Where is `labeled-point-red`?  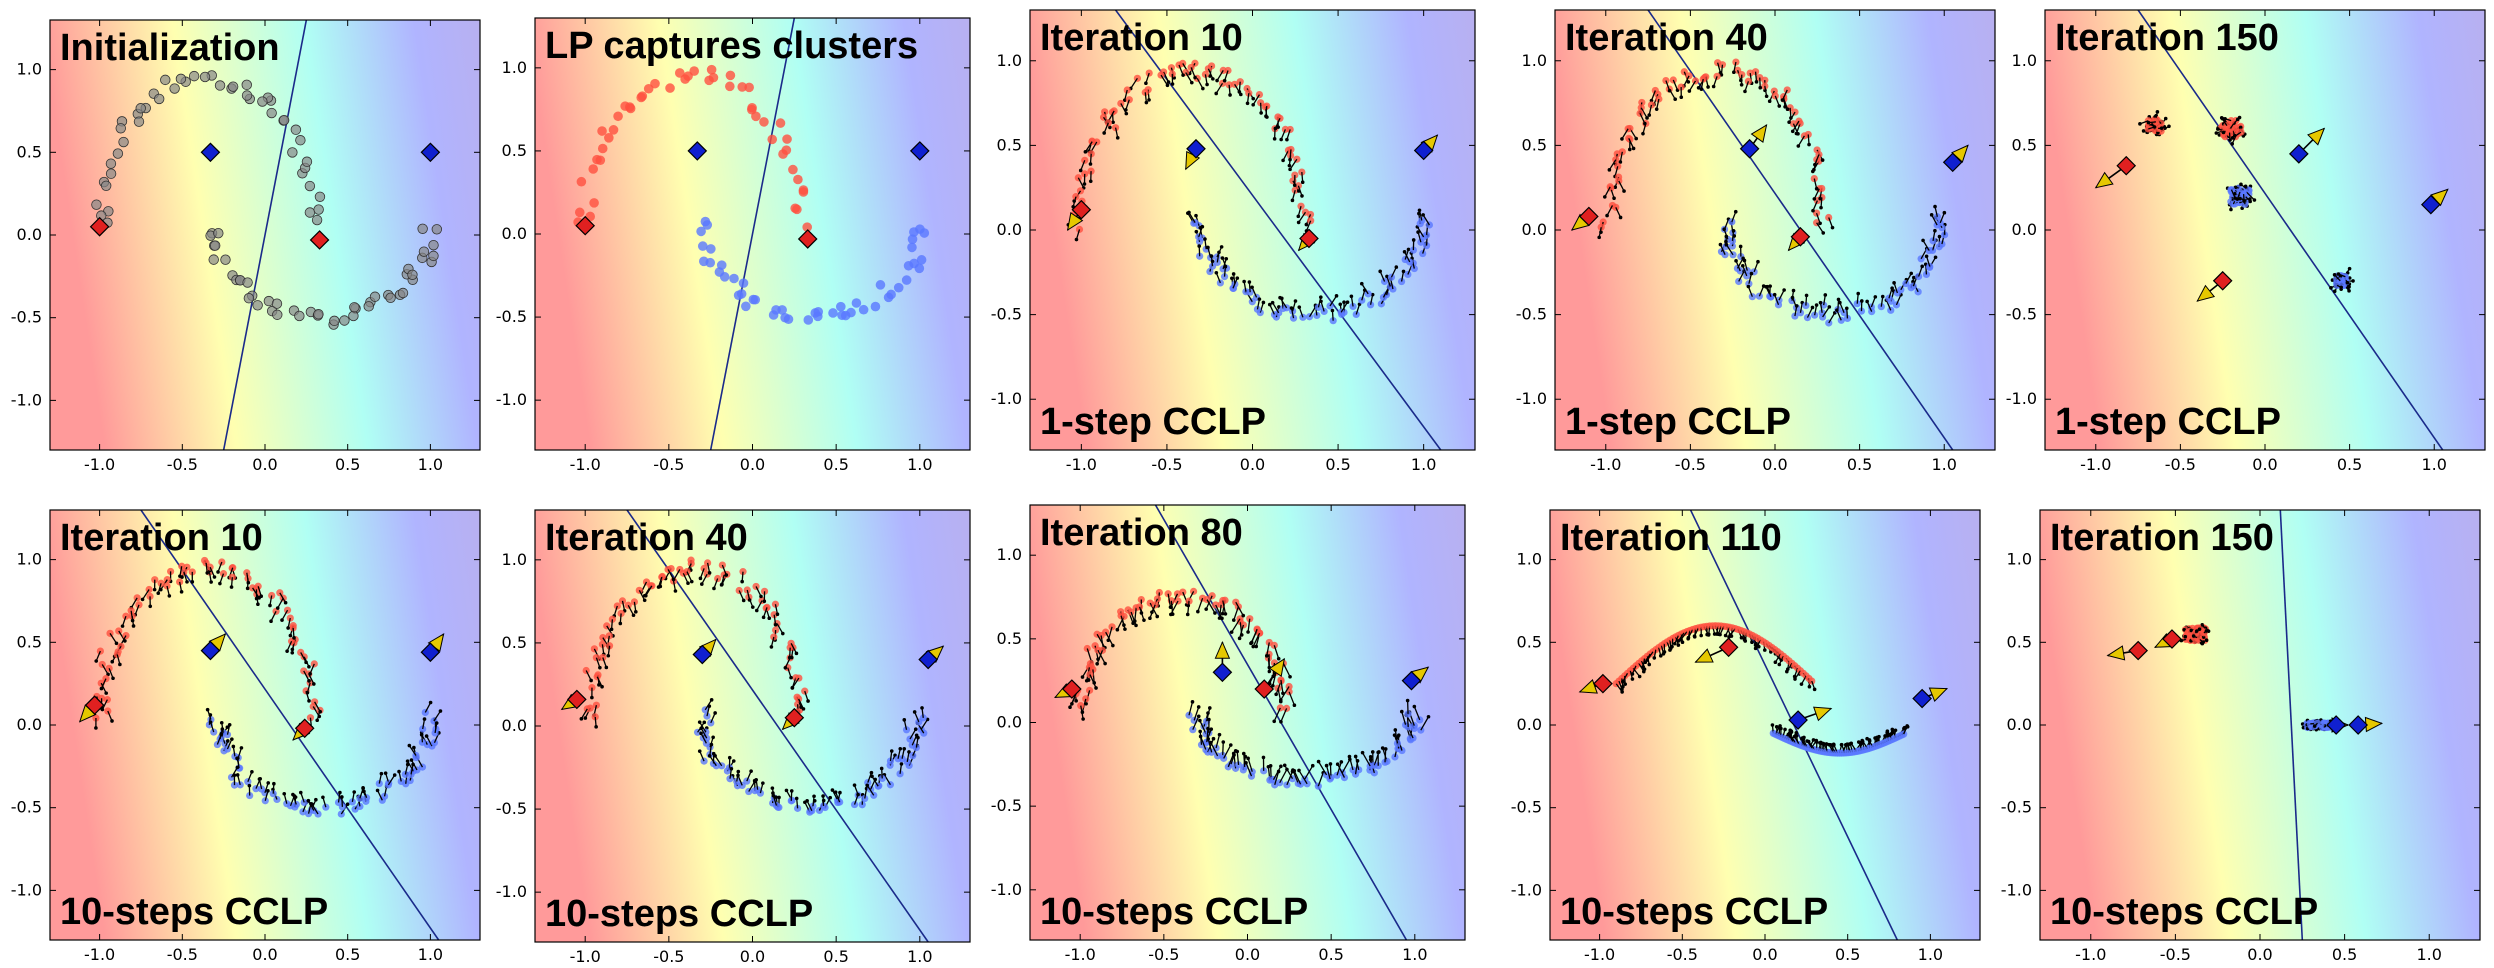
labeled-point-red is located at coordinates (2222, 280).